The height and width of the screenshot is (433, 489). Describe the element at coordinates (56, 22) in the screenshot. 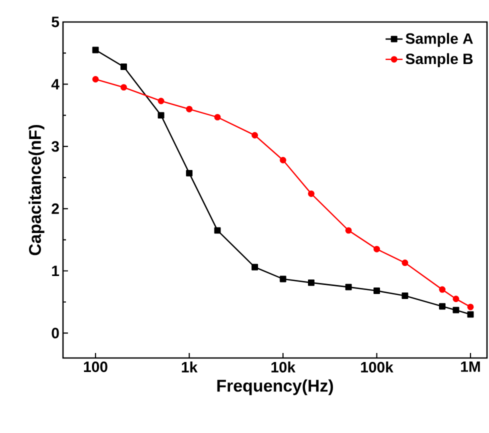

I see `y-tick-label: 5` at that location.